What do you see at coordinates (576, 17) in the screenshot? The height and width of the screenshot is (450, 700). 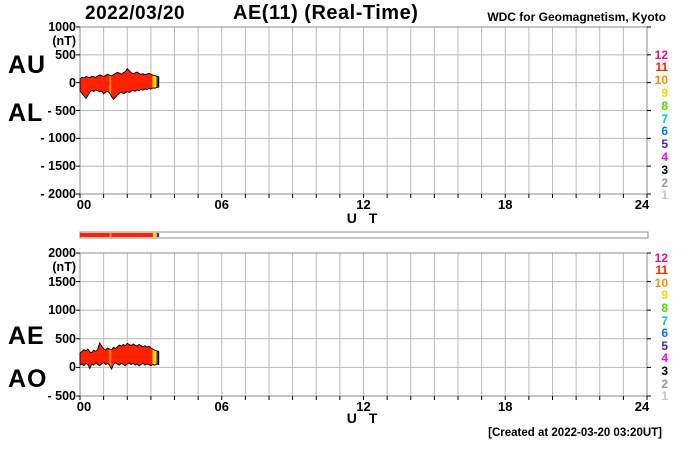 I see `plot-credit: WDC for Geomagnetism, Kyoto` at bounding box center [576, 17].